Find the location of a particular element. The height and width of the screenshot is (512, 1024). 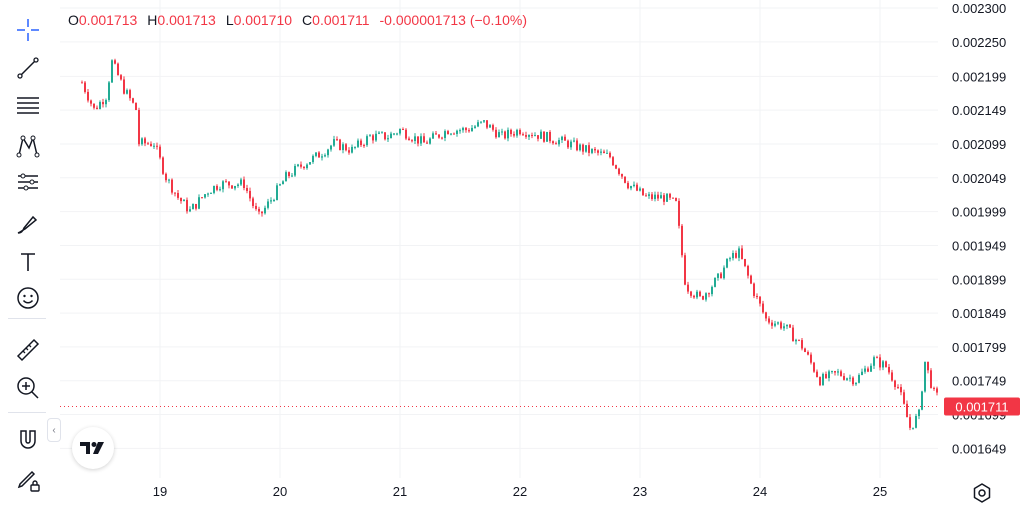

text-icon is located at coordinates (28, 262).